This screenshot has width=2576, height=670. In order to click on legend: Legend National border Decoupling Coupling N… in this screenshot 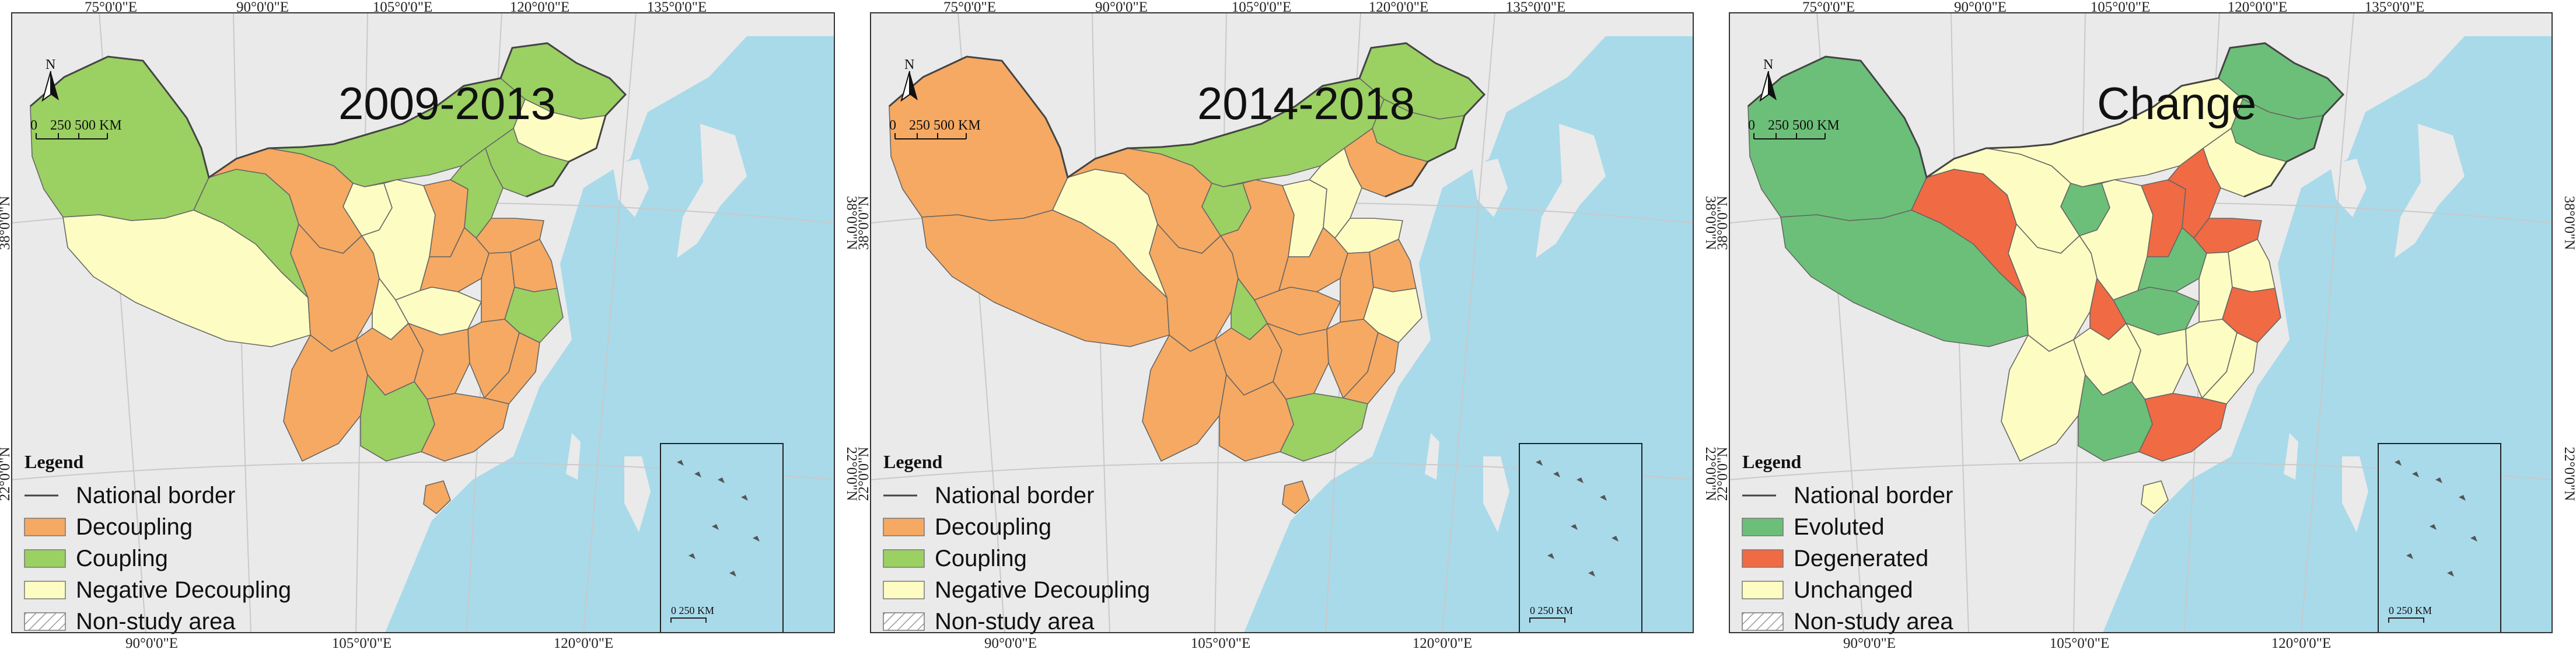, I will do `click(157, 542)`.